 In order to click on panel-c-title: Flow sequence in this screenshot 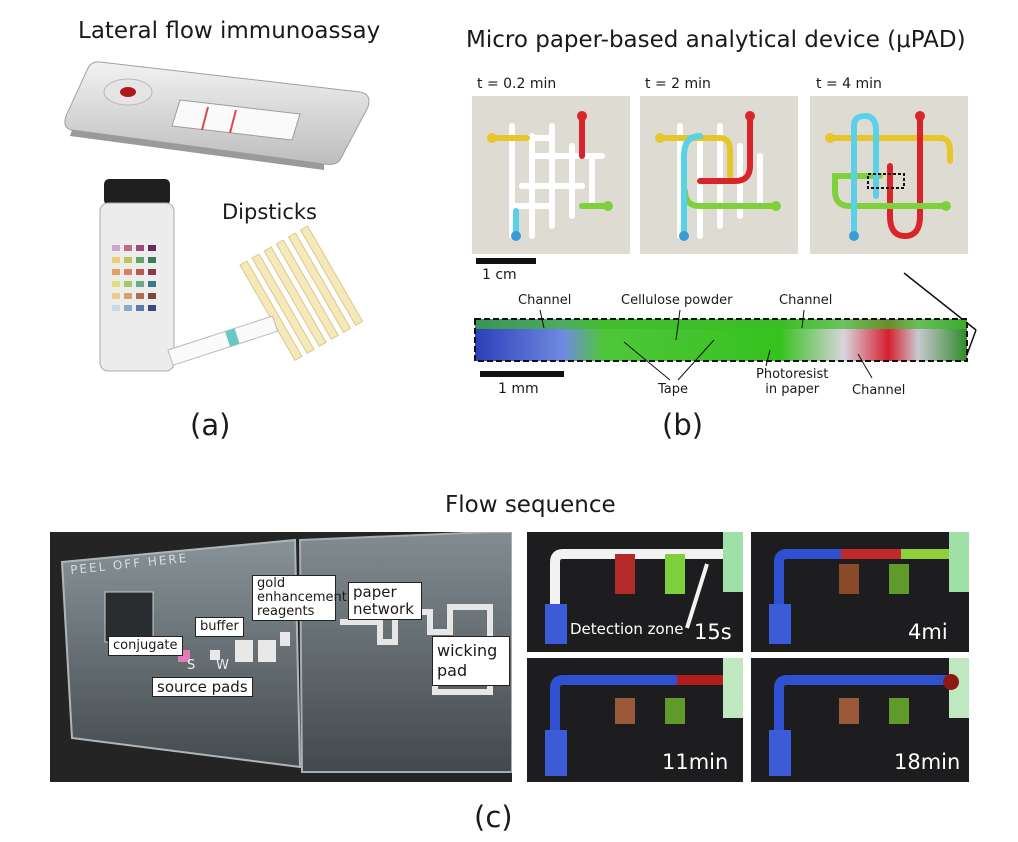, I will do `click(530, 505)`.